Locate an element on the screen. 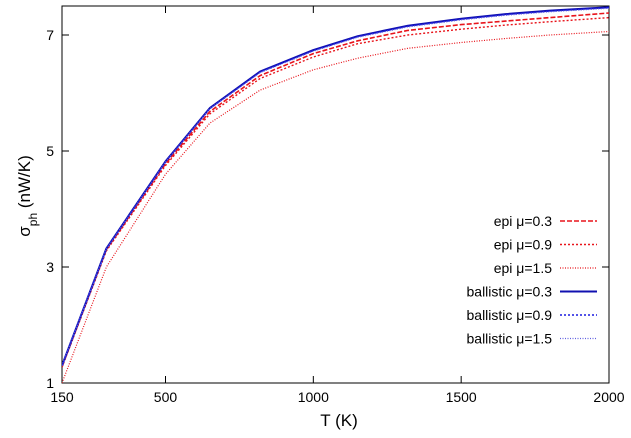 The width and height of the screenshot is (631, 438). y-tick-label: 5 is located at coordinates (50, 151).